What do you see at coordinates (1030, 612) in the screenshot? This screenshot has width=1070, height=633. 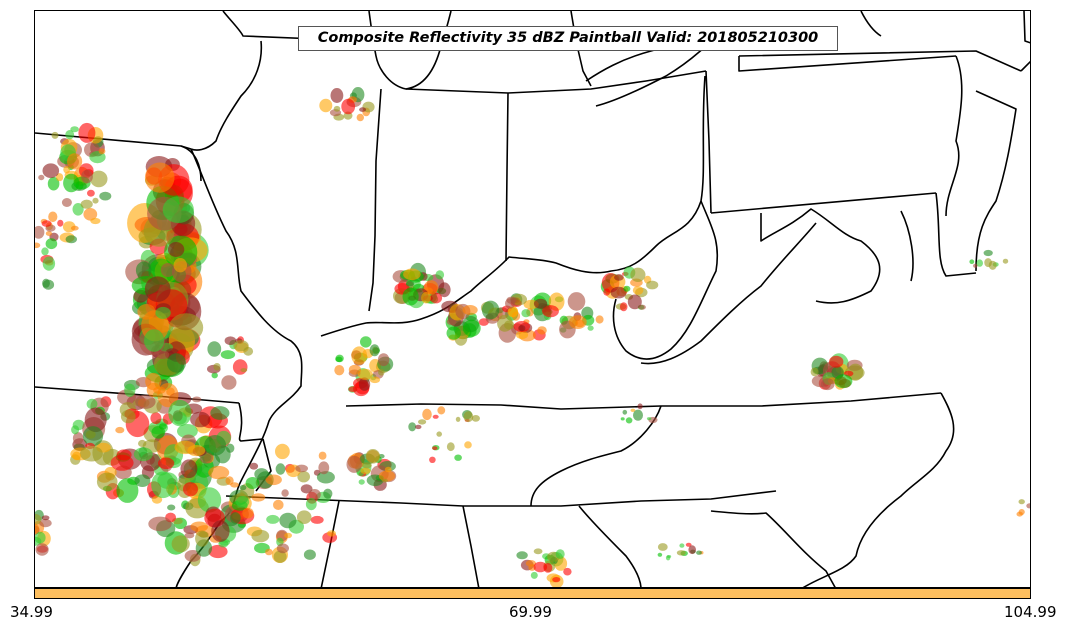 I see `colorbar-tick-max: 104.99` at bounding box center [1030, 612].